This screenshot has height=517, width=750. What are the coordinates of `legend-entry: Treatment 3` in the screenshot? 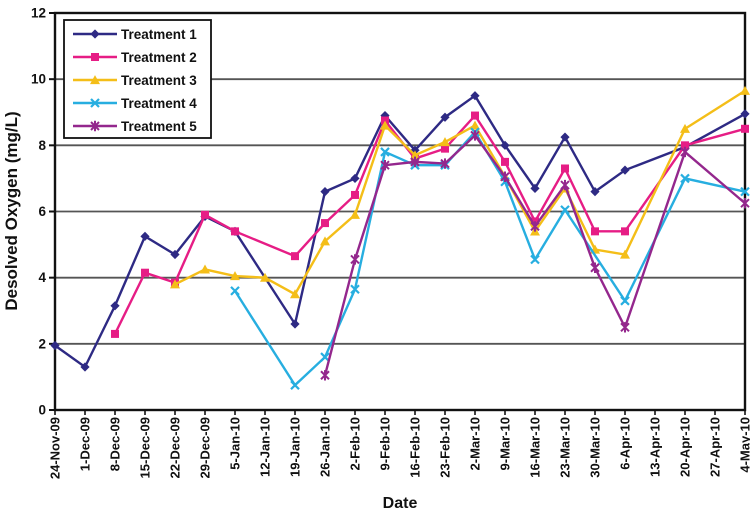 It's located at (135, 80).